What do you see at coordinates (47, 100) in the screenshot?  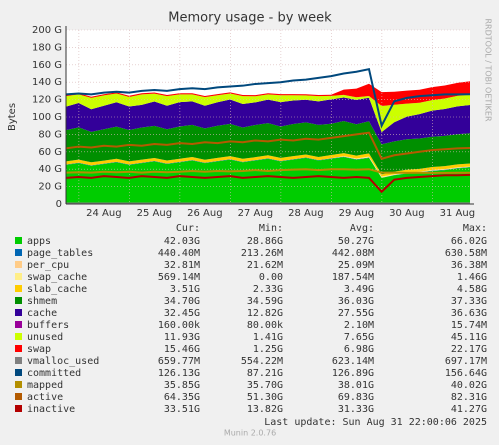 I see `y-tick-label: 120 G` at bounding box center [47, 100].